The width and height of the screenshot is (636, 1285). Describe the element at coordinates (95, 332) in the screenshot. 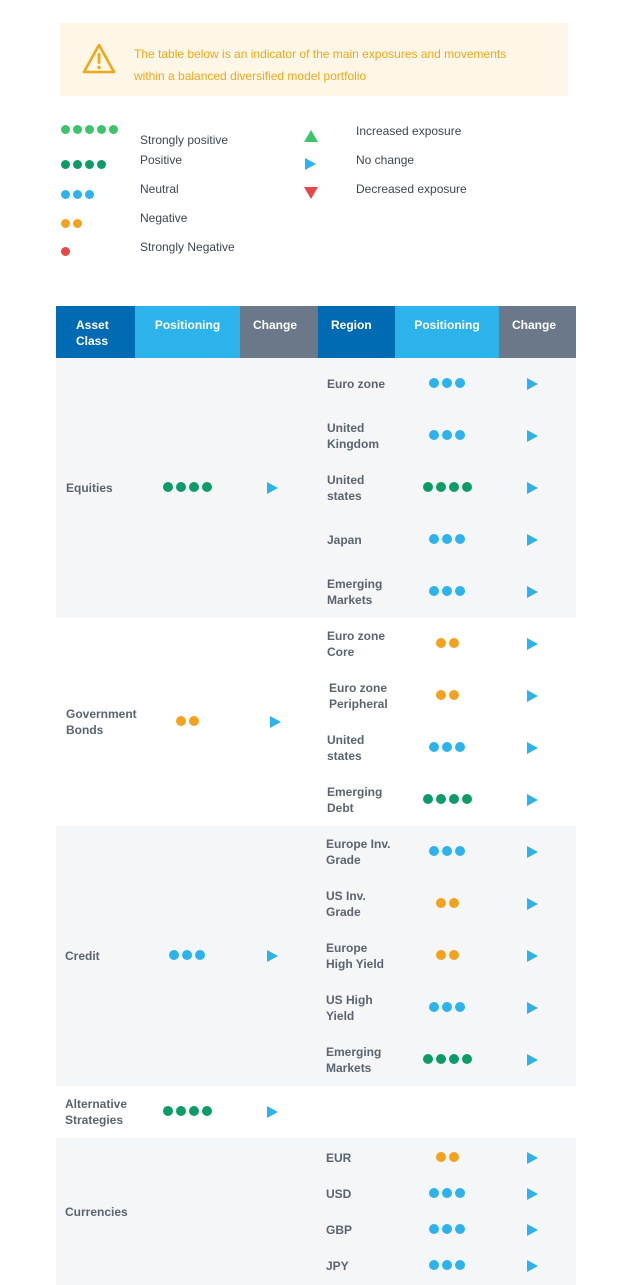

I see `header-asset-class: Asset Class` at that location.